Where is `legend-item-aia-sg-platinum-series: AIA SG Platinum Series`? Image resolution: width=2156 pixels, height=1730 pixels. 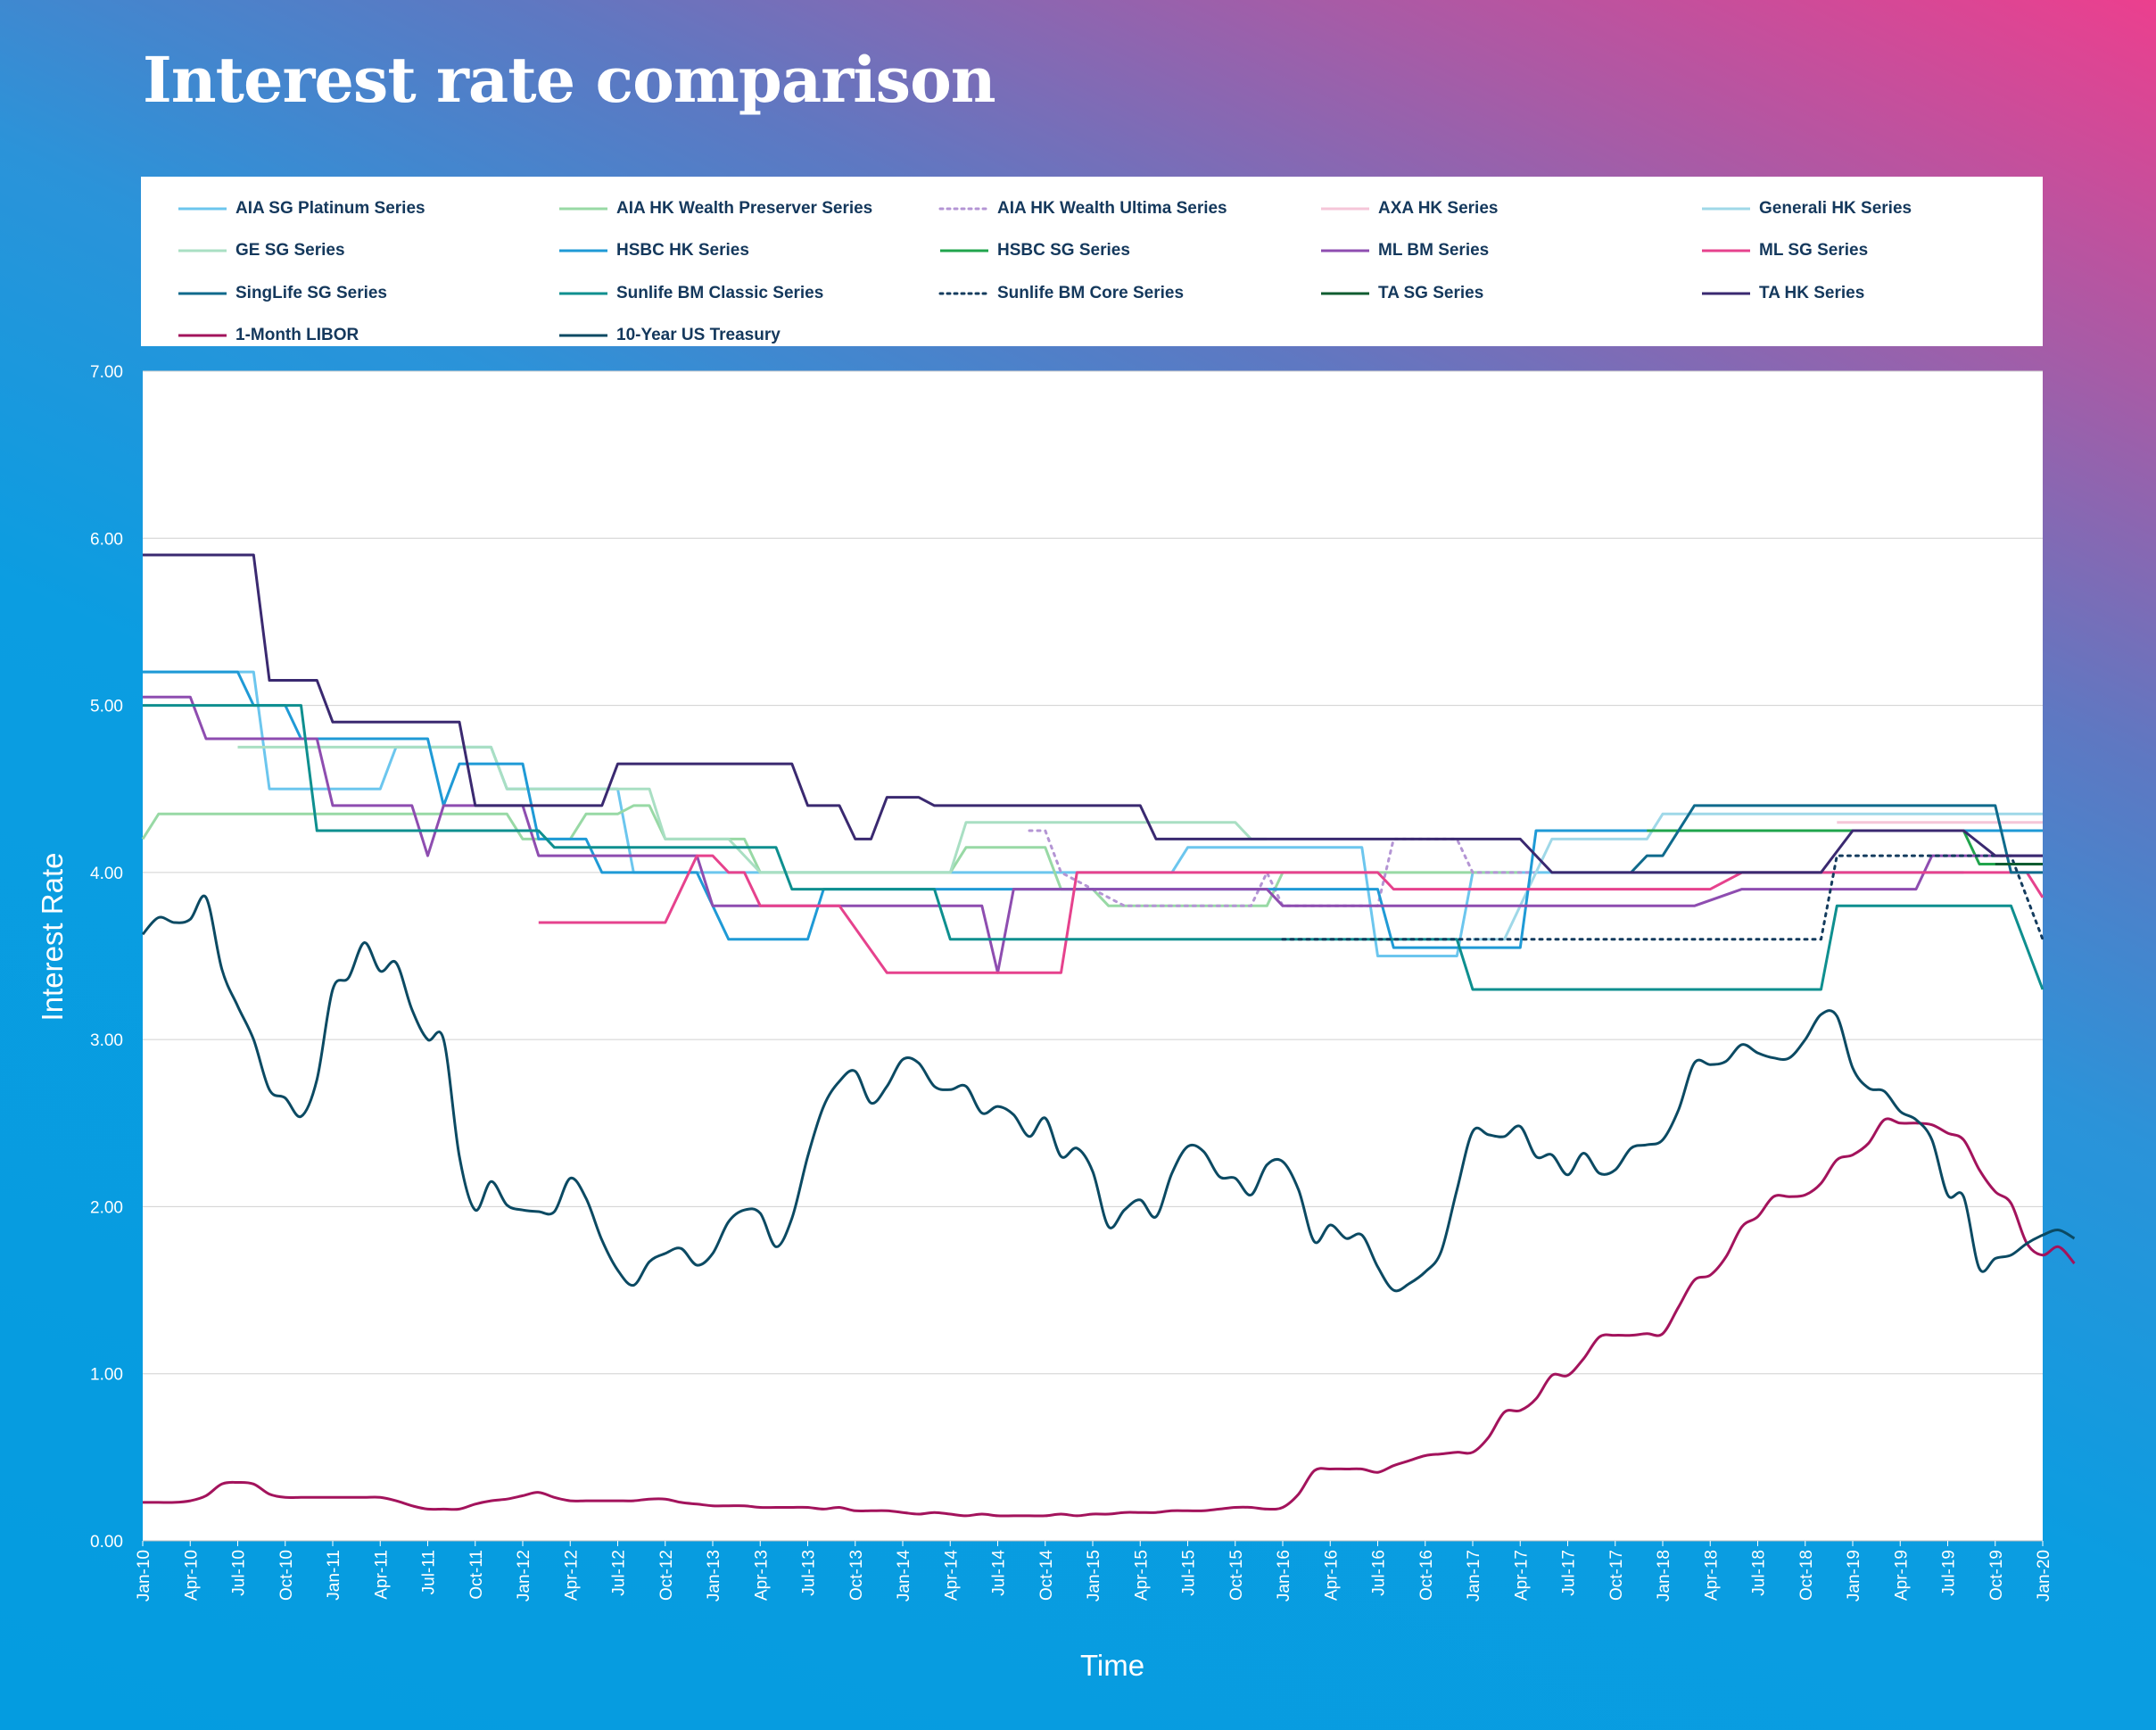
legend-item-aia-sg-platinum-series: AIA SG Platinum Series is located at coordinates (367, 208).